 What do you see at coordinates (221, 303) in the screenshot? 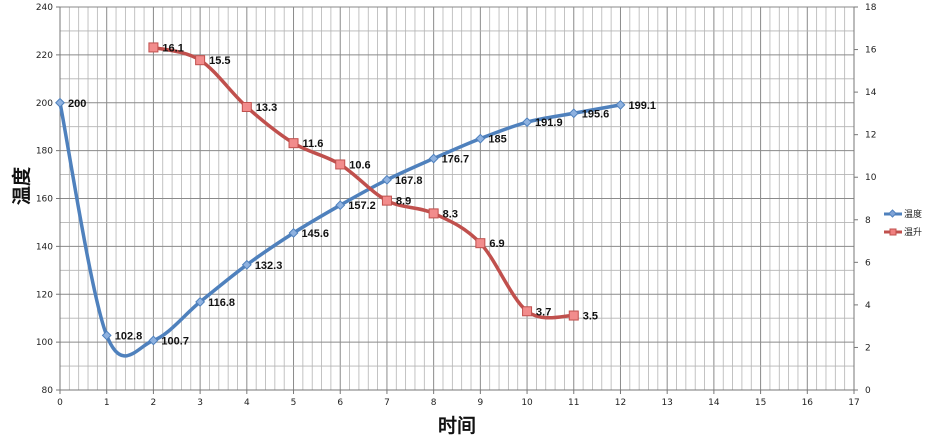
I see `data-label: 116.8` at bounding box center [221, 303].